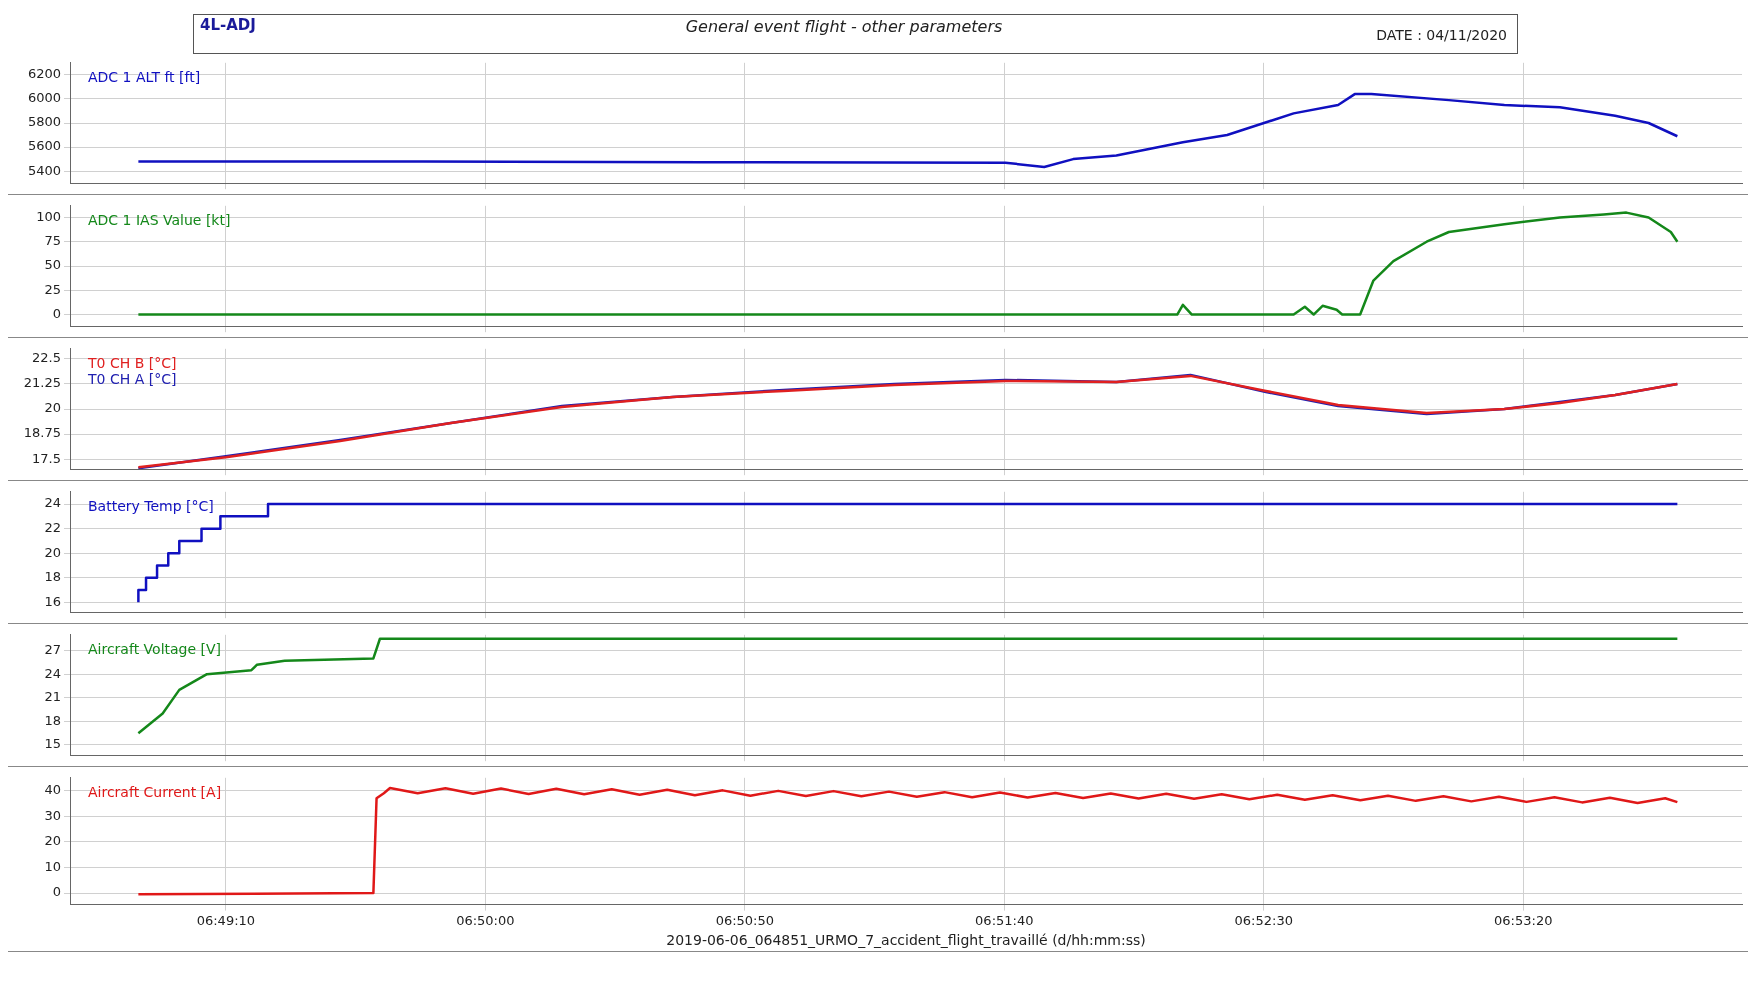 This screenshot has width=1759, height=995. What do you see at coordinates (44, 170) in the screenshot?
I see `y-tick-label: 5400` at bounding box center [44, 170].